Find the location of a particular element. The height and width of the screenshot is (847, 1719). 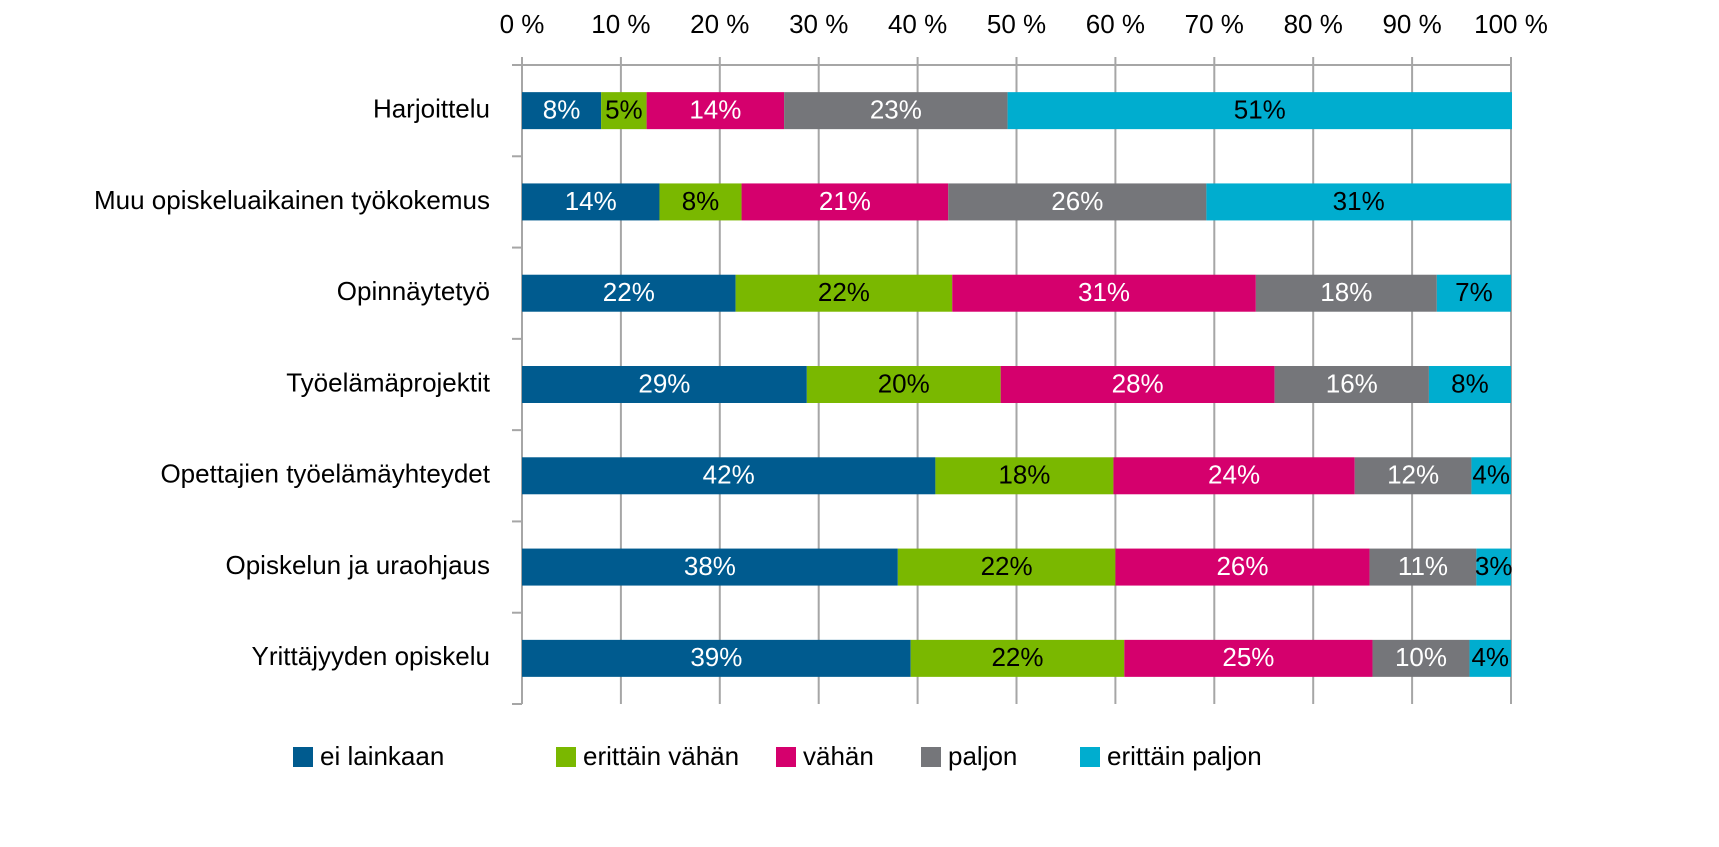

data-label: 3% is located at coordinates (1494, 566).